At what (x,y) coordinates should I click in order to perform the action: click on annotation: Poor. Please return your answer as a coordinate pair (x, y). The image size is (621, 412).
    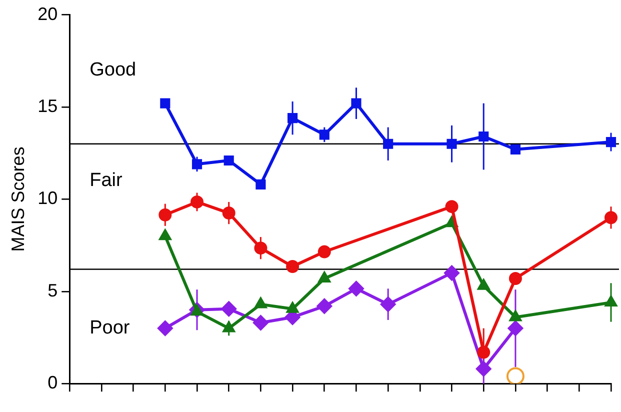
    Looking at the image, I should click on (110, 328).